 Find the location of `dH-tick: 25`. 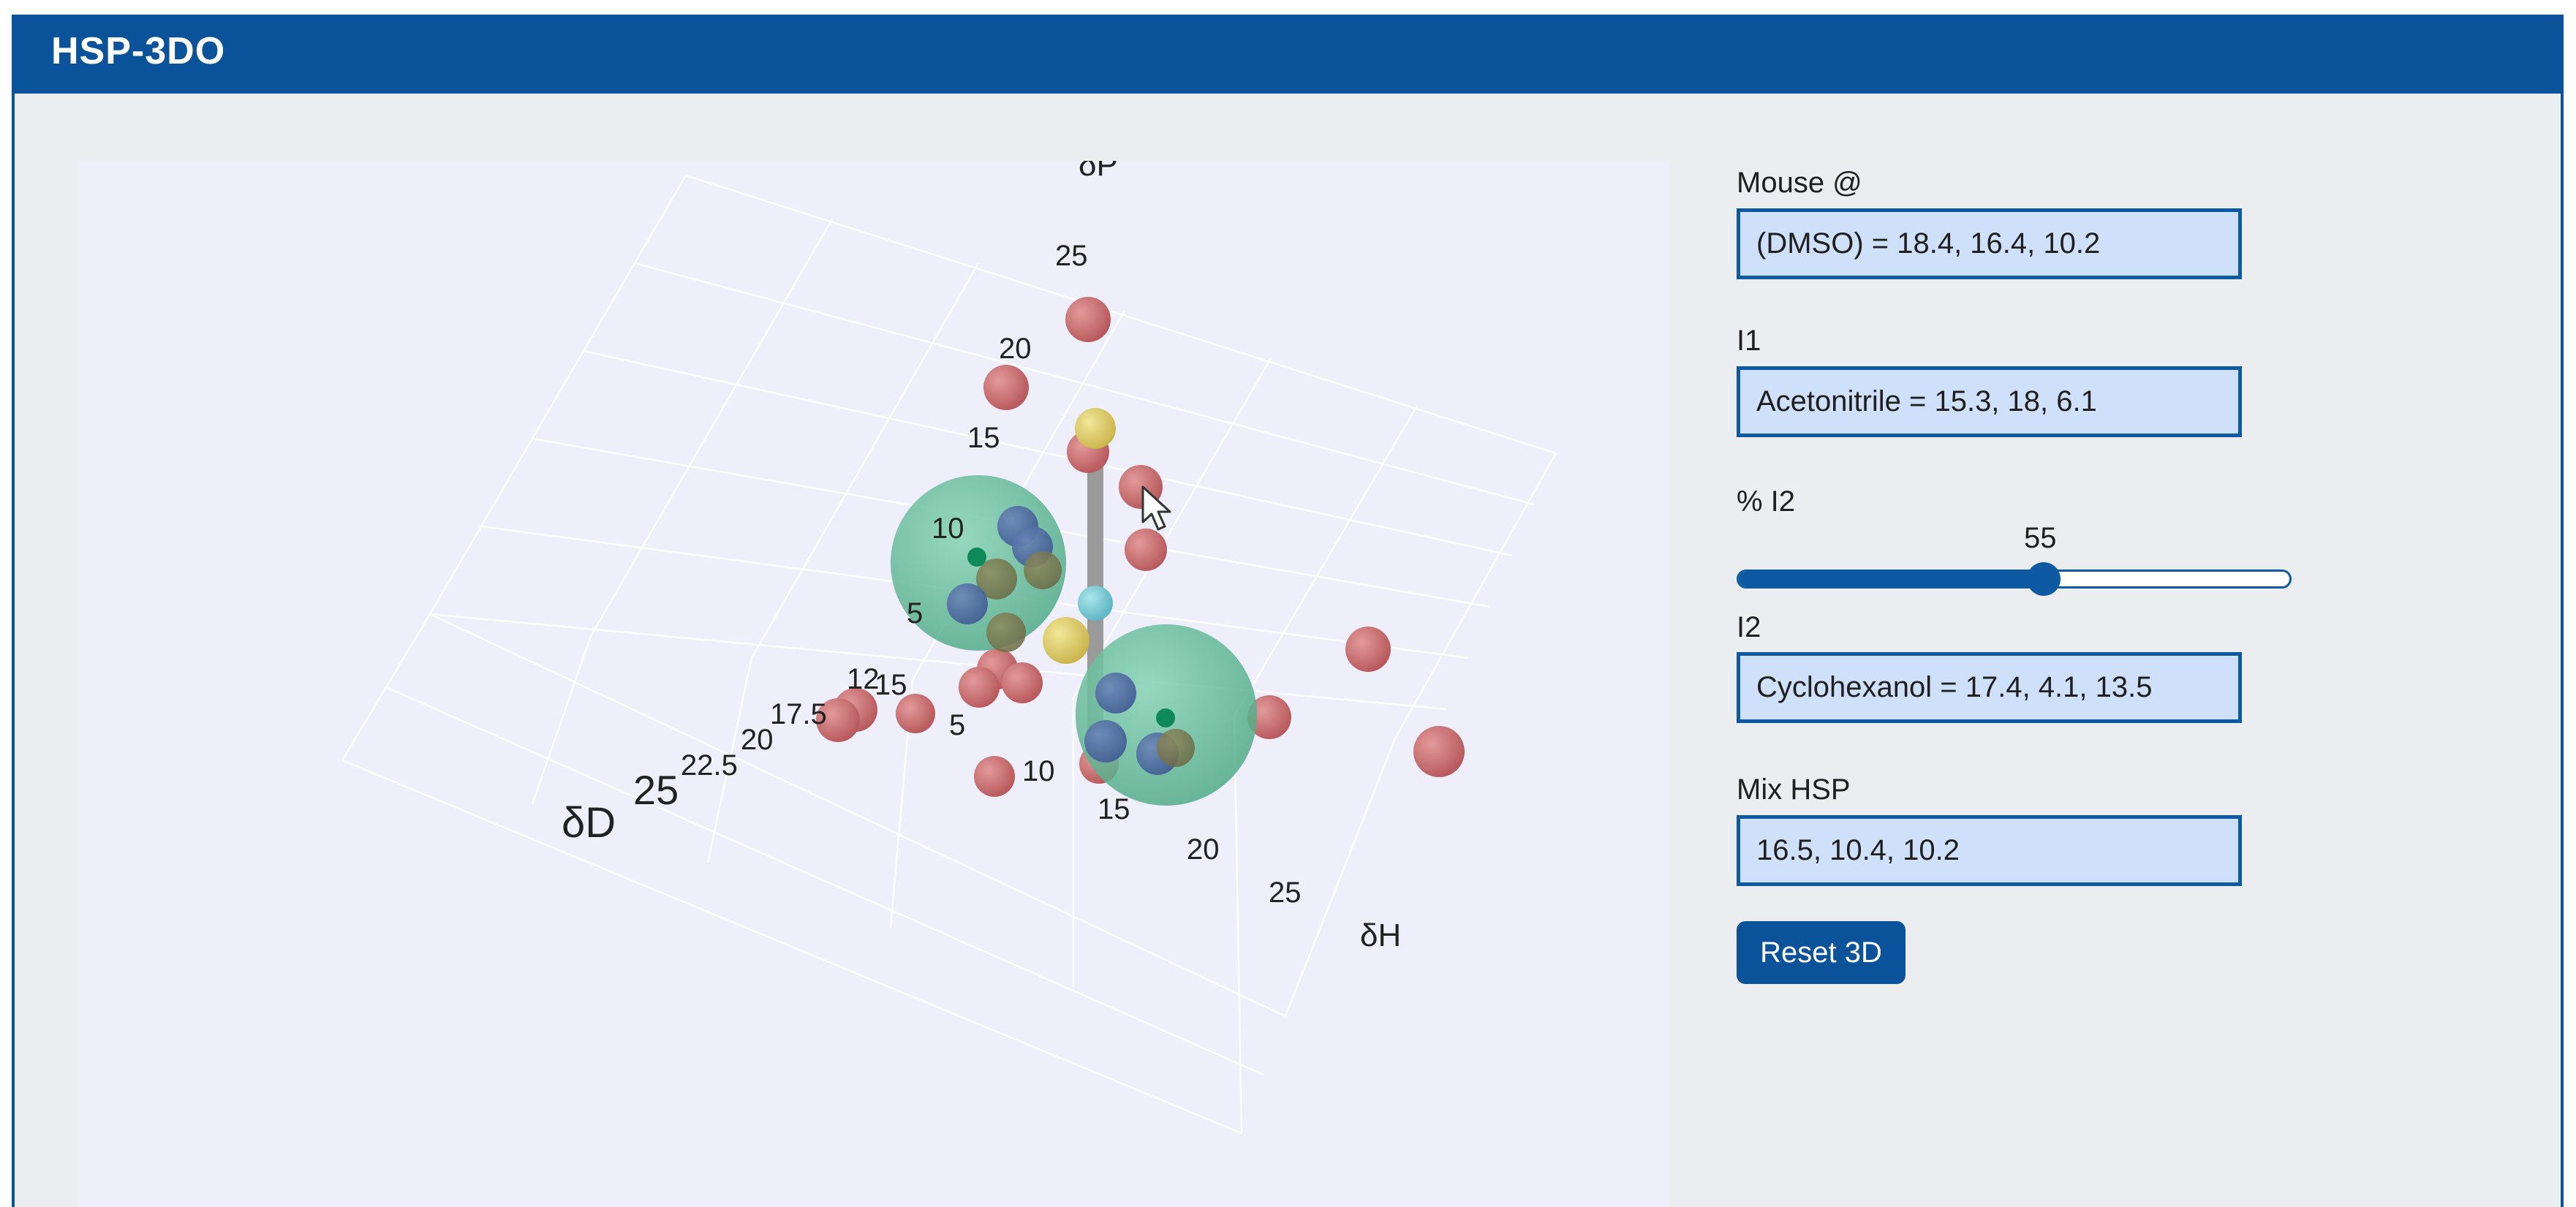

dH-tick: 25 is located at coordinates (1285, 893).